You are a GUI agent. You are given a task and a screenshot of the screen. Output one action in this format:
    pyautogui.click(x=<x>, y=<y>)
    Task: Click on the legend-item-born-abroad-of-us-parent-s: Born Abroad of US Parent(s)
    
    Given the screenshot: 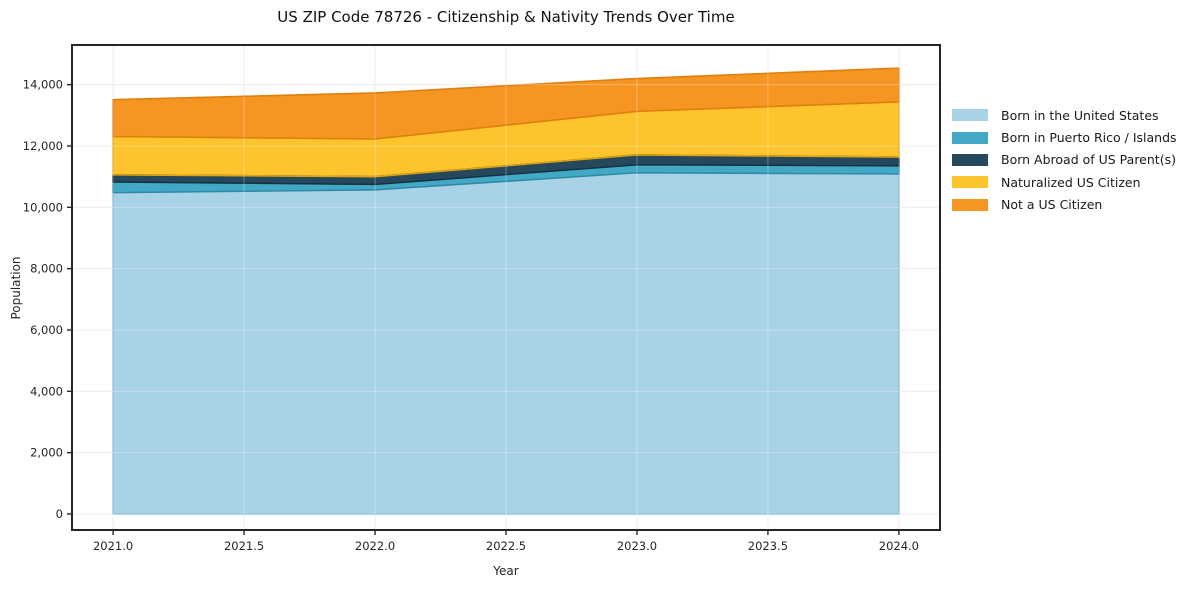 What is the action you would take?
    pyautogui.click(x=1064, y=160)
    